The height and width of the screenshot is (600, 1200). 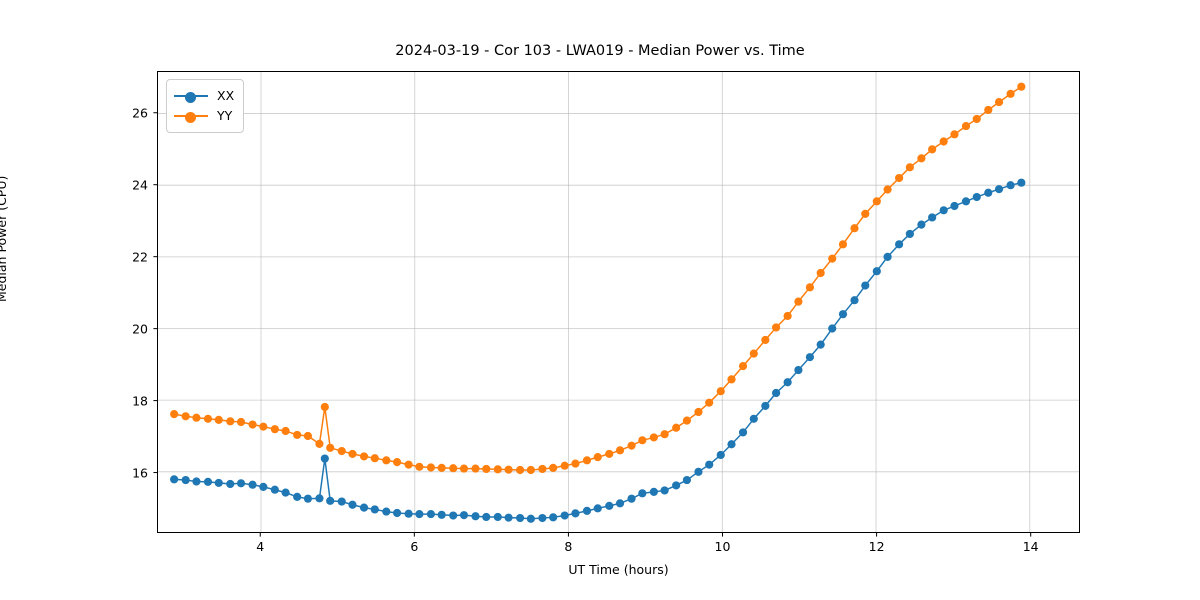 What do you see at coordinates (722, 546) in the screenshot?
I see `x-tick-label: 10` at bounding box center [722, 546].